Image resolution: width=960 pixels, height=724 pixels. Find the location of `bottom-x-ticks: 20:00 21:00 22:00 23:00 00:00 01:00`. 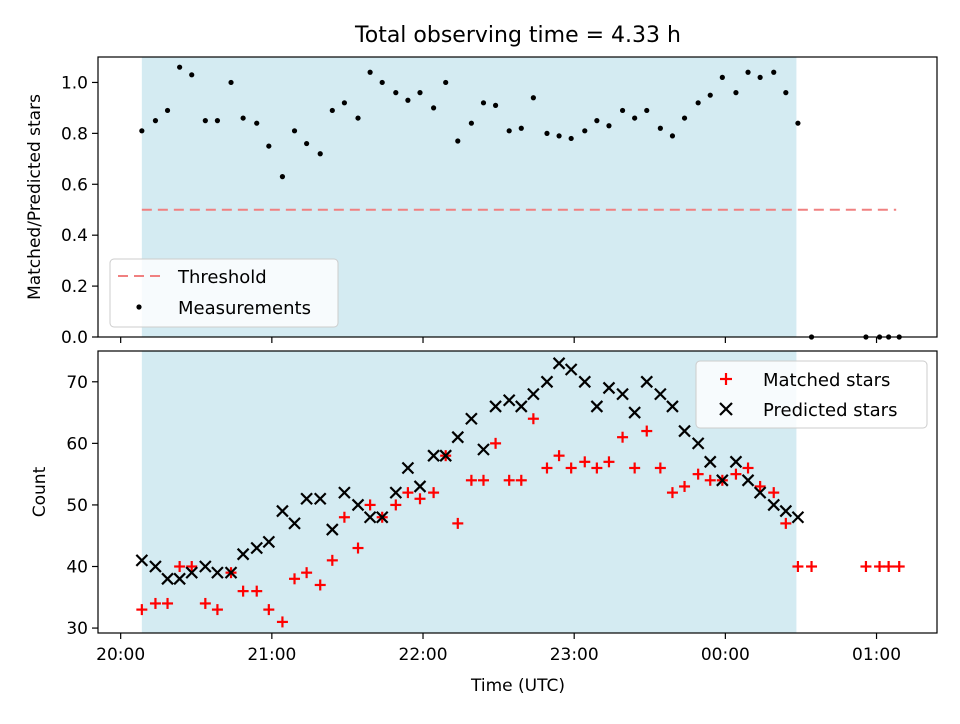

bottom-x-ticks: 20:00 21:00 22:00 23:00 00:00 01:00 is located at coordinates (498, 649).